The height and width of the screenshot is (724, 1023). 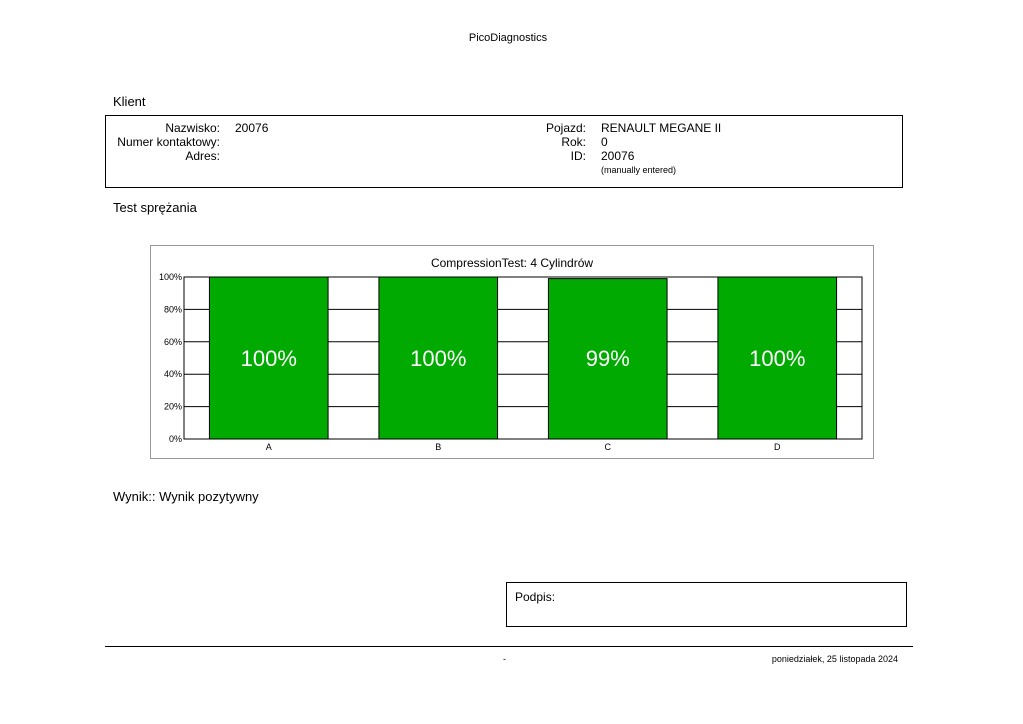 What do you see at coordinates (508, 38) in the screenshot?
I see `app-title: PicoDiagnostics` at bounding box center [508, 38].